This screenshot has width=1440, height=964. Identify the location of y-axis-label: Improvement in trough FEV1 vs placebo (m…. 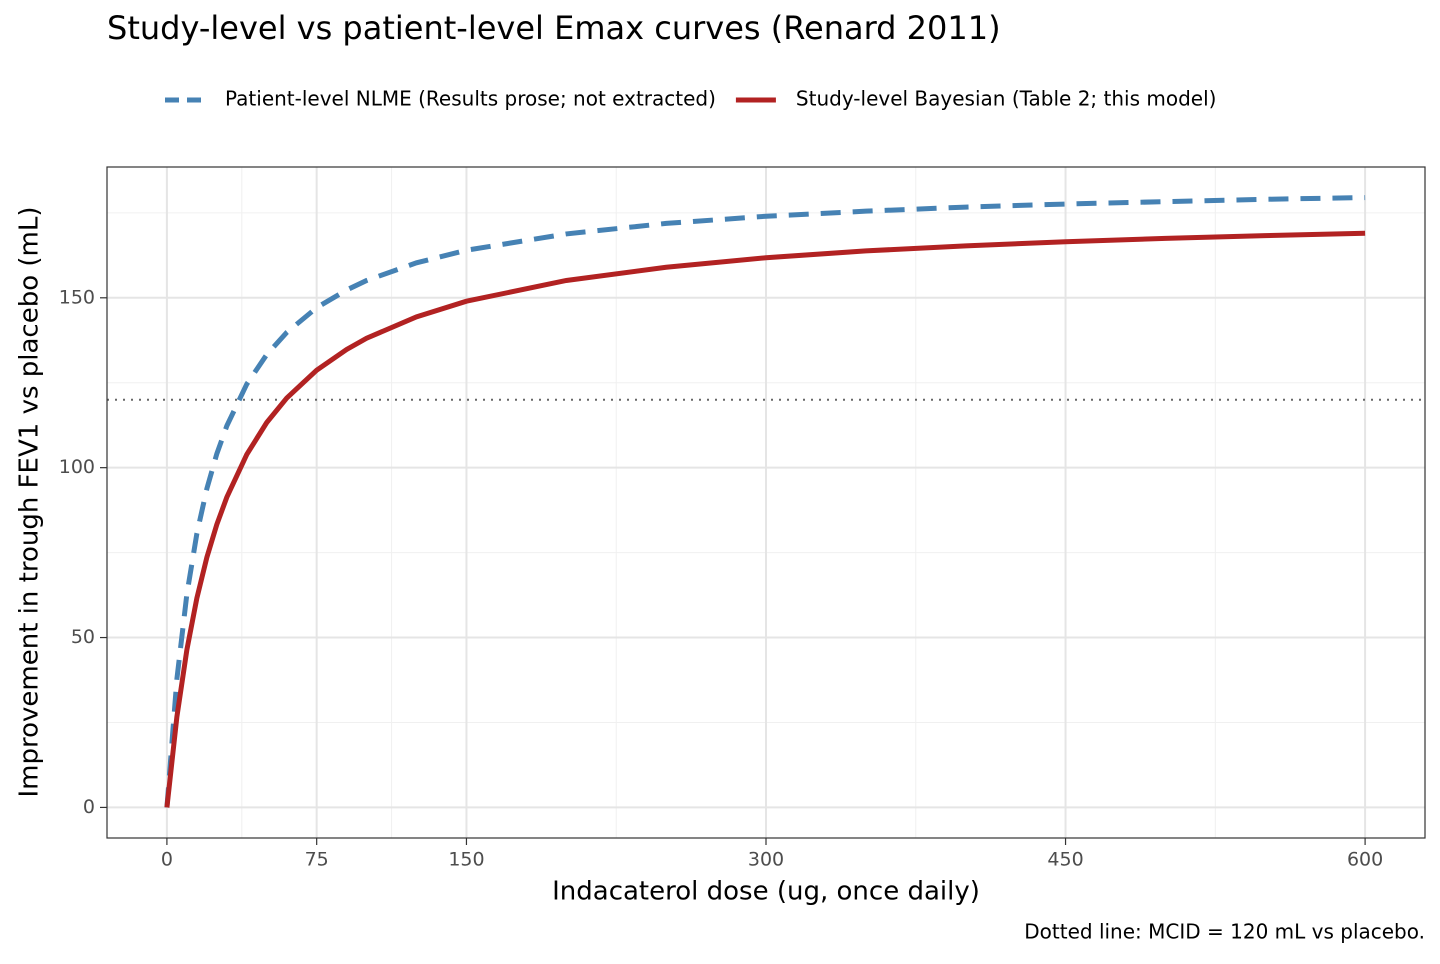
(30, 502).